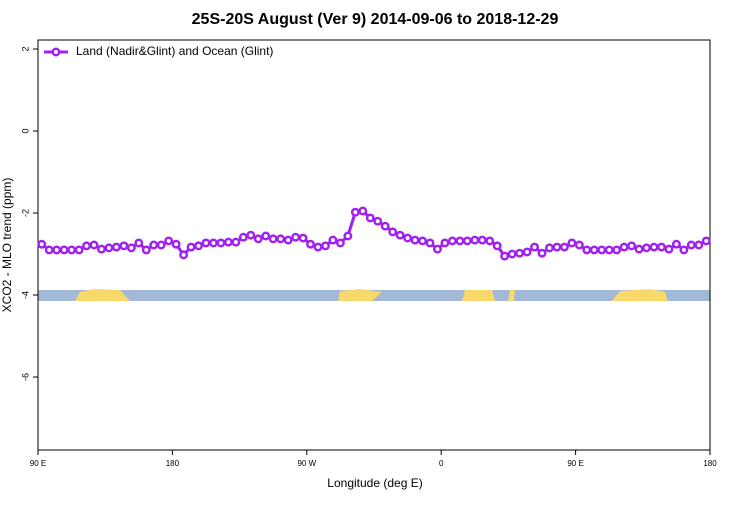  What do you see at coordinates (25, 131) in the screenshot?
I see `y-tick-label: 0` at bounding box center [25, 131].